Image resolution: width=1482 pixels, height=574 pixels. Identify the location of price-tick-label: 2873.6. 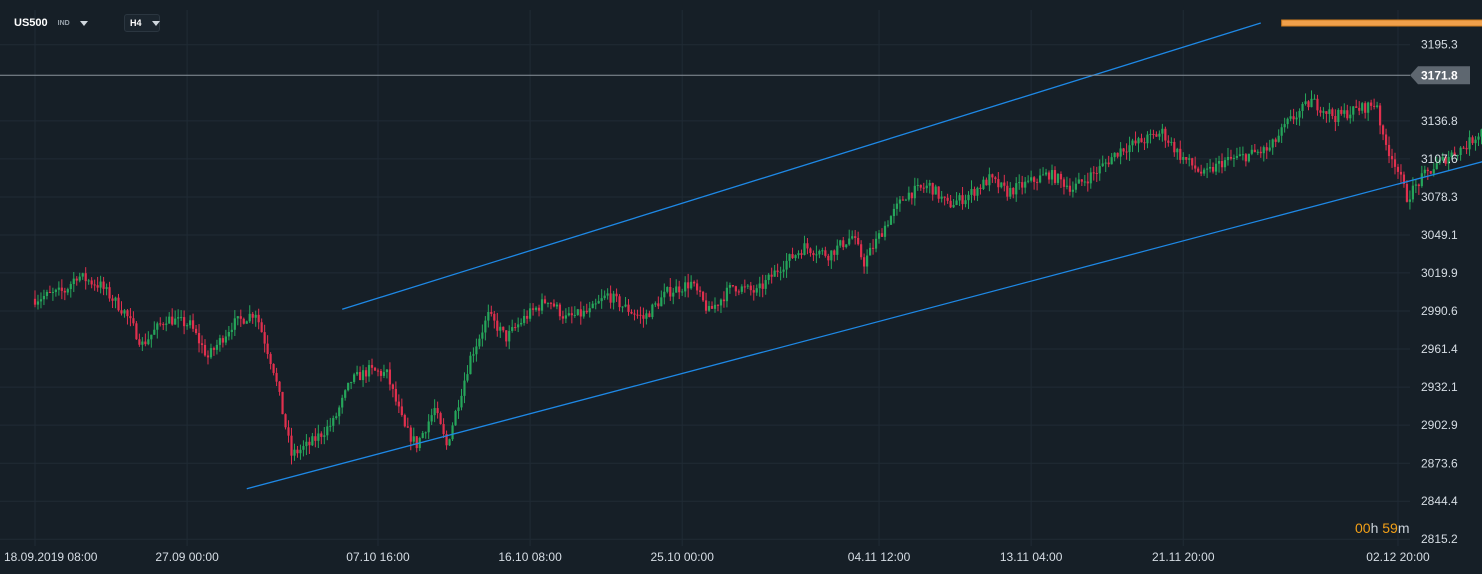
(1439, 463).